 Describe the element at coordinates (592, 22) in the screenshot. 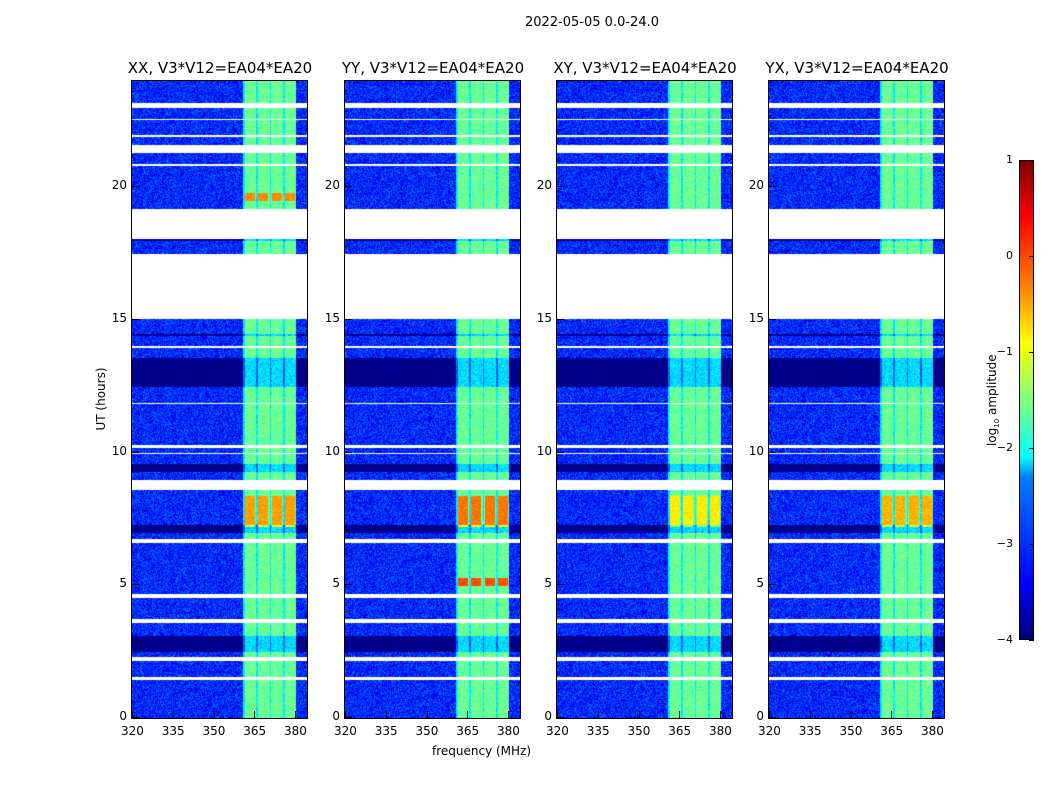

I see `figure-title: 2022-05-05 0.0-24.0` at that location.